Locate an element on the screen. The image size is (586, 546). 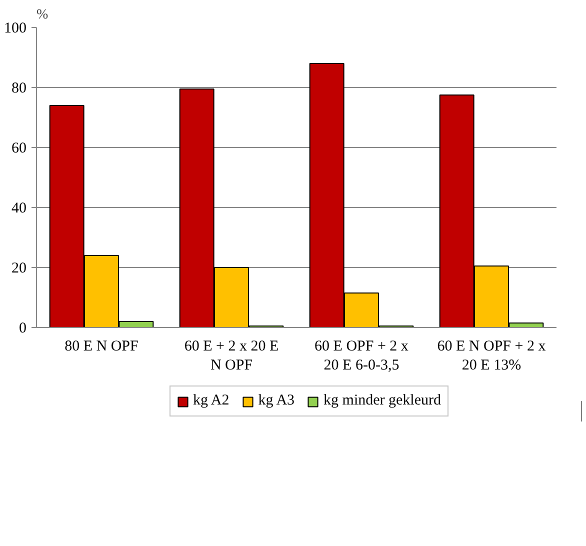
y-tick-label: 100 is located at coordinates (15, 28).